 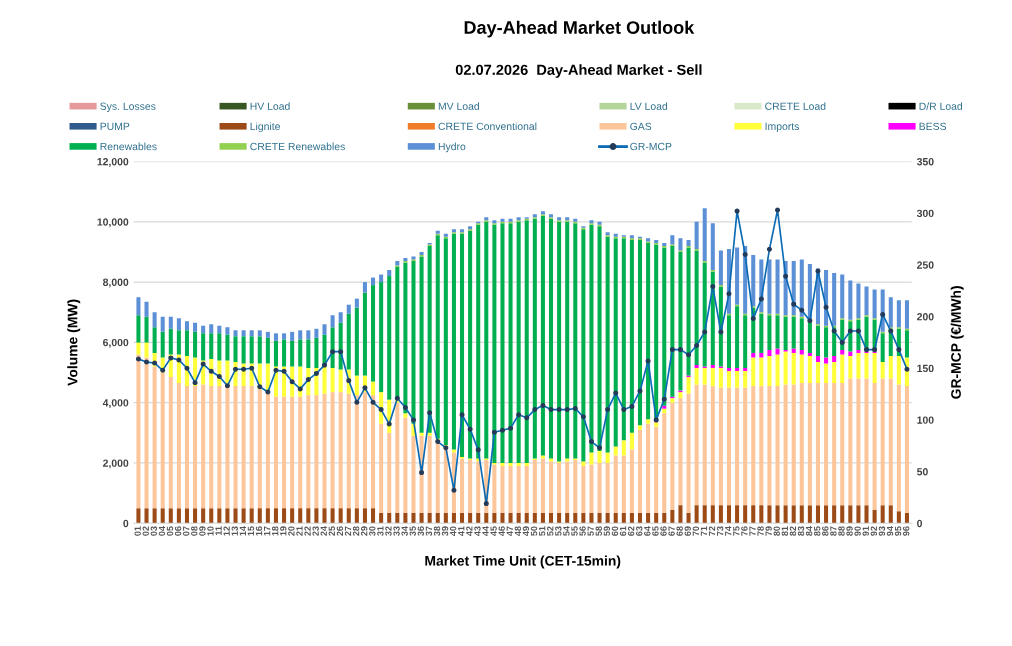 I want to click on y-tick-label: 4,000, so click(x=115, y=404).